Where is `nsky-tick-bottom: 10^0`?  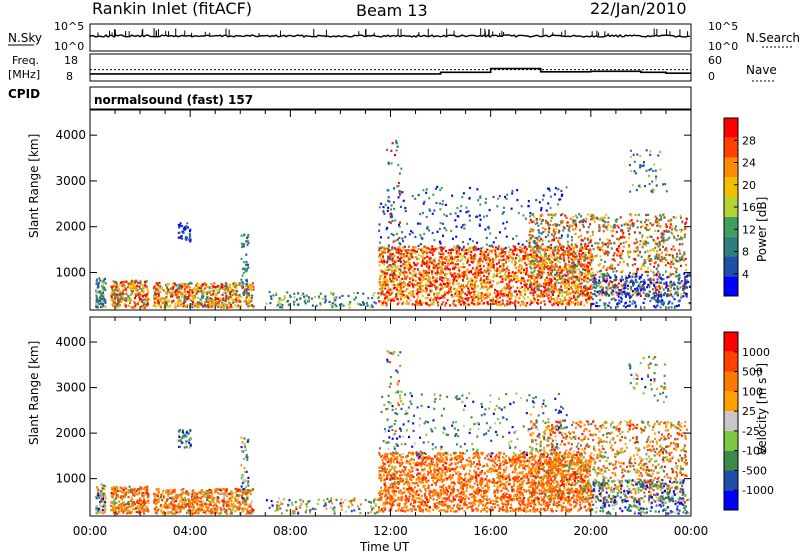
nsky-tick-bottom: 10^0 is located at coordinates (69, 46).